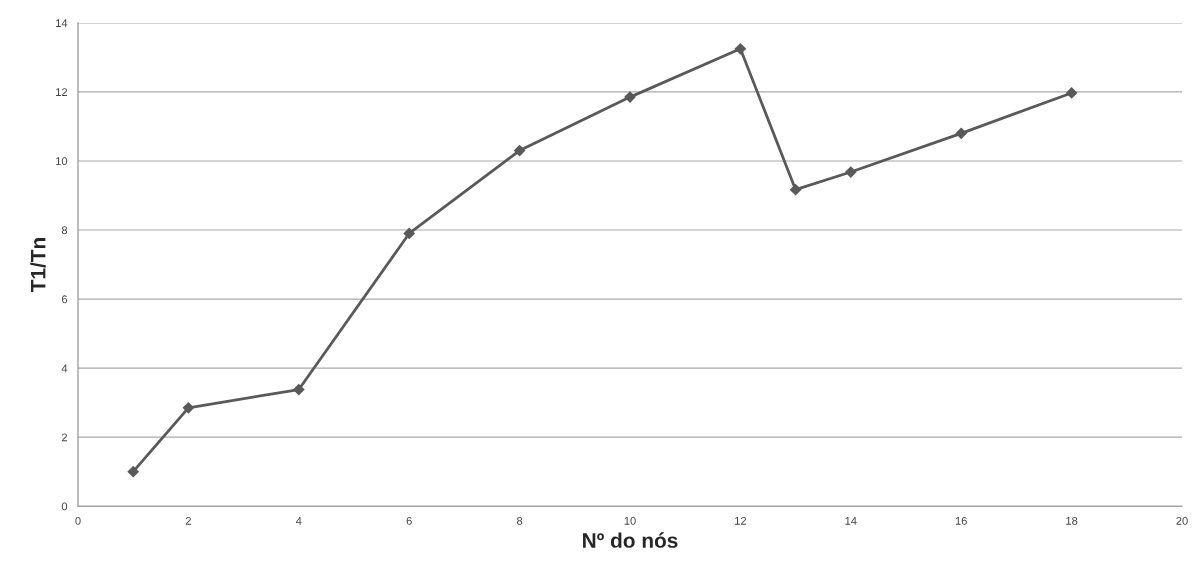  Describe the element at coordinates (961, 520) in the screenshot. I see `x-tick-label: 16` at that location.